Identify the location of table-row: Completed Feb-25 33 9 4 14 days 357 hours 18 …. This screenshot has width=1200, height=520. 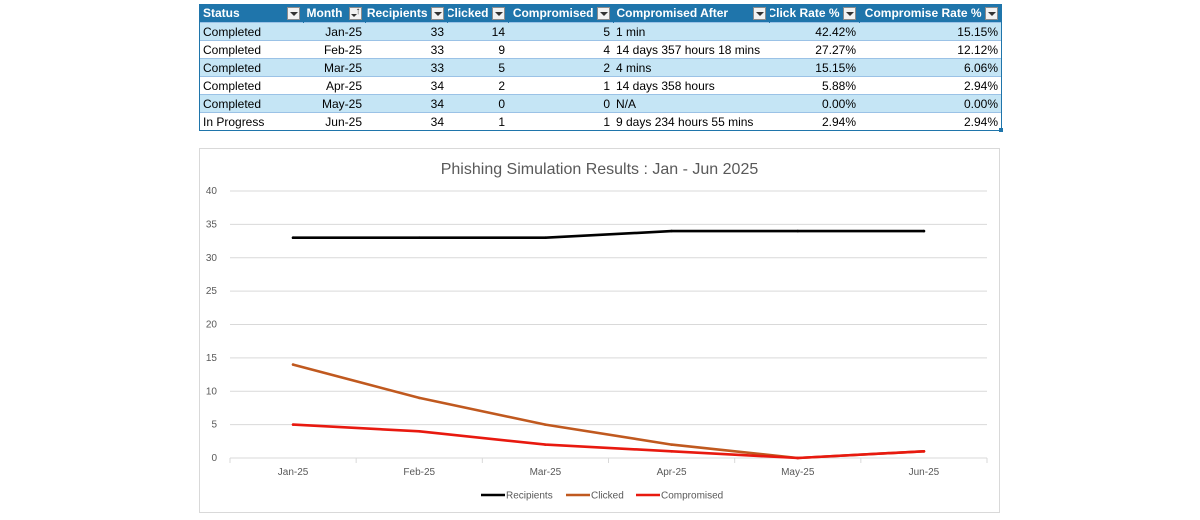
(600, 49).